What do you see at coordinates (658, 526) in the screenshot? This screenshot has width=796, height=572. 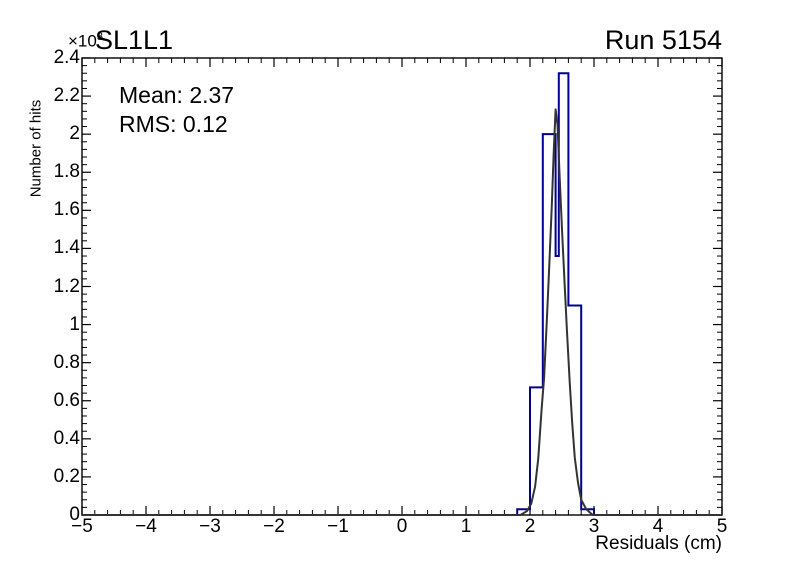 I see `x-tick-label: 4` at bounding box center [658, 526].